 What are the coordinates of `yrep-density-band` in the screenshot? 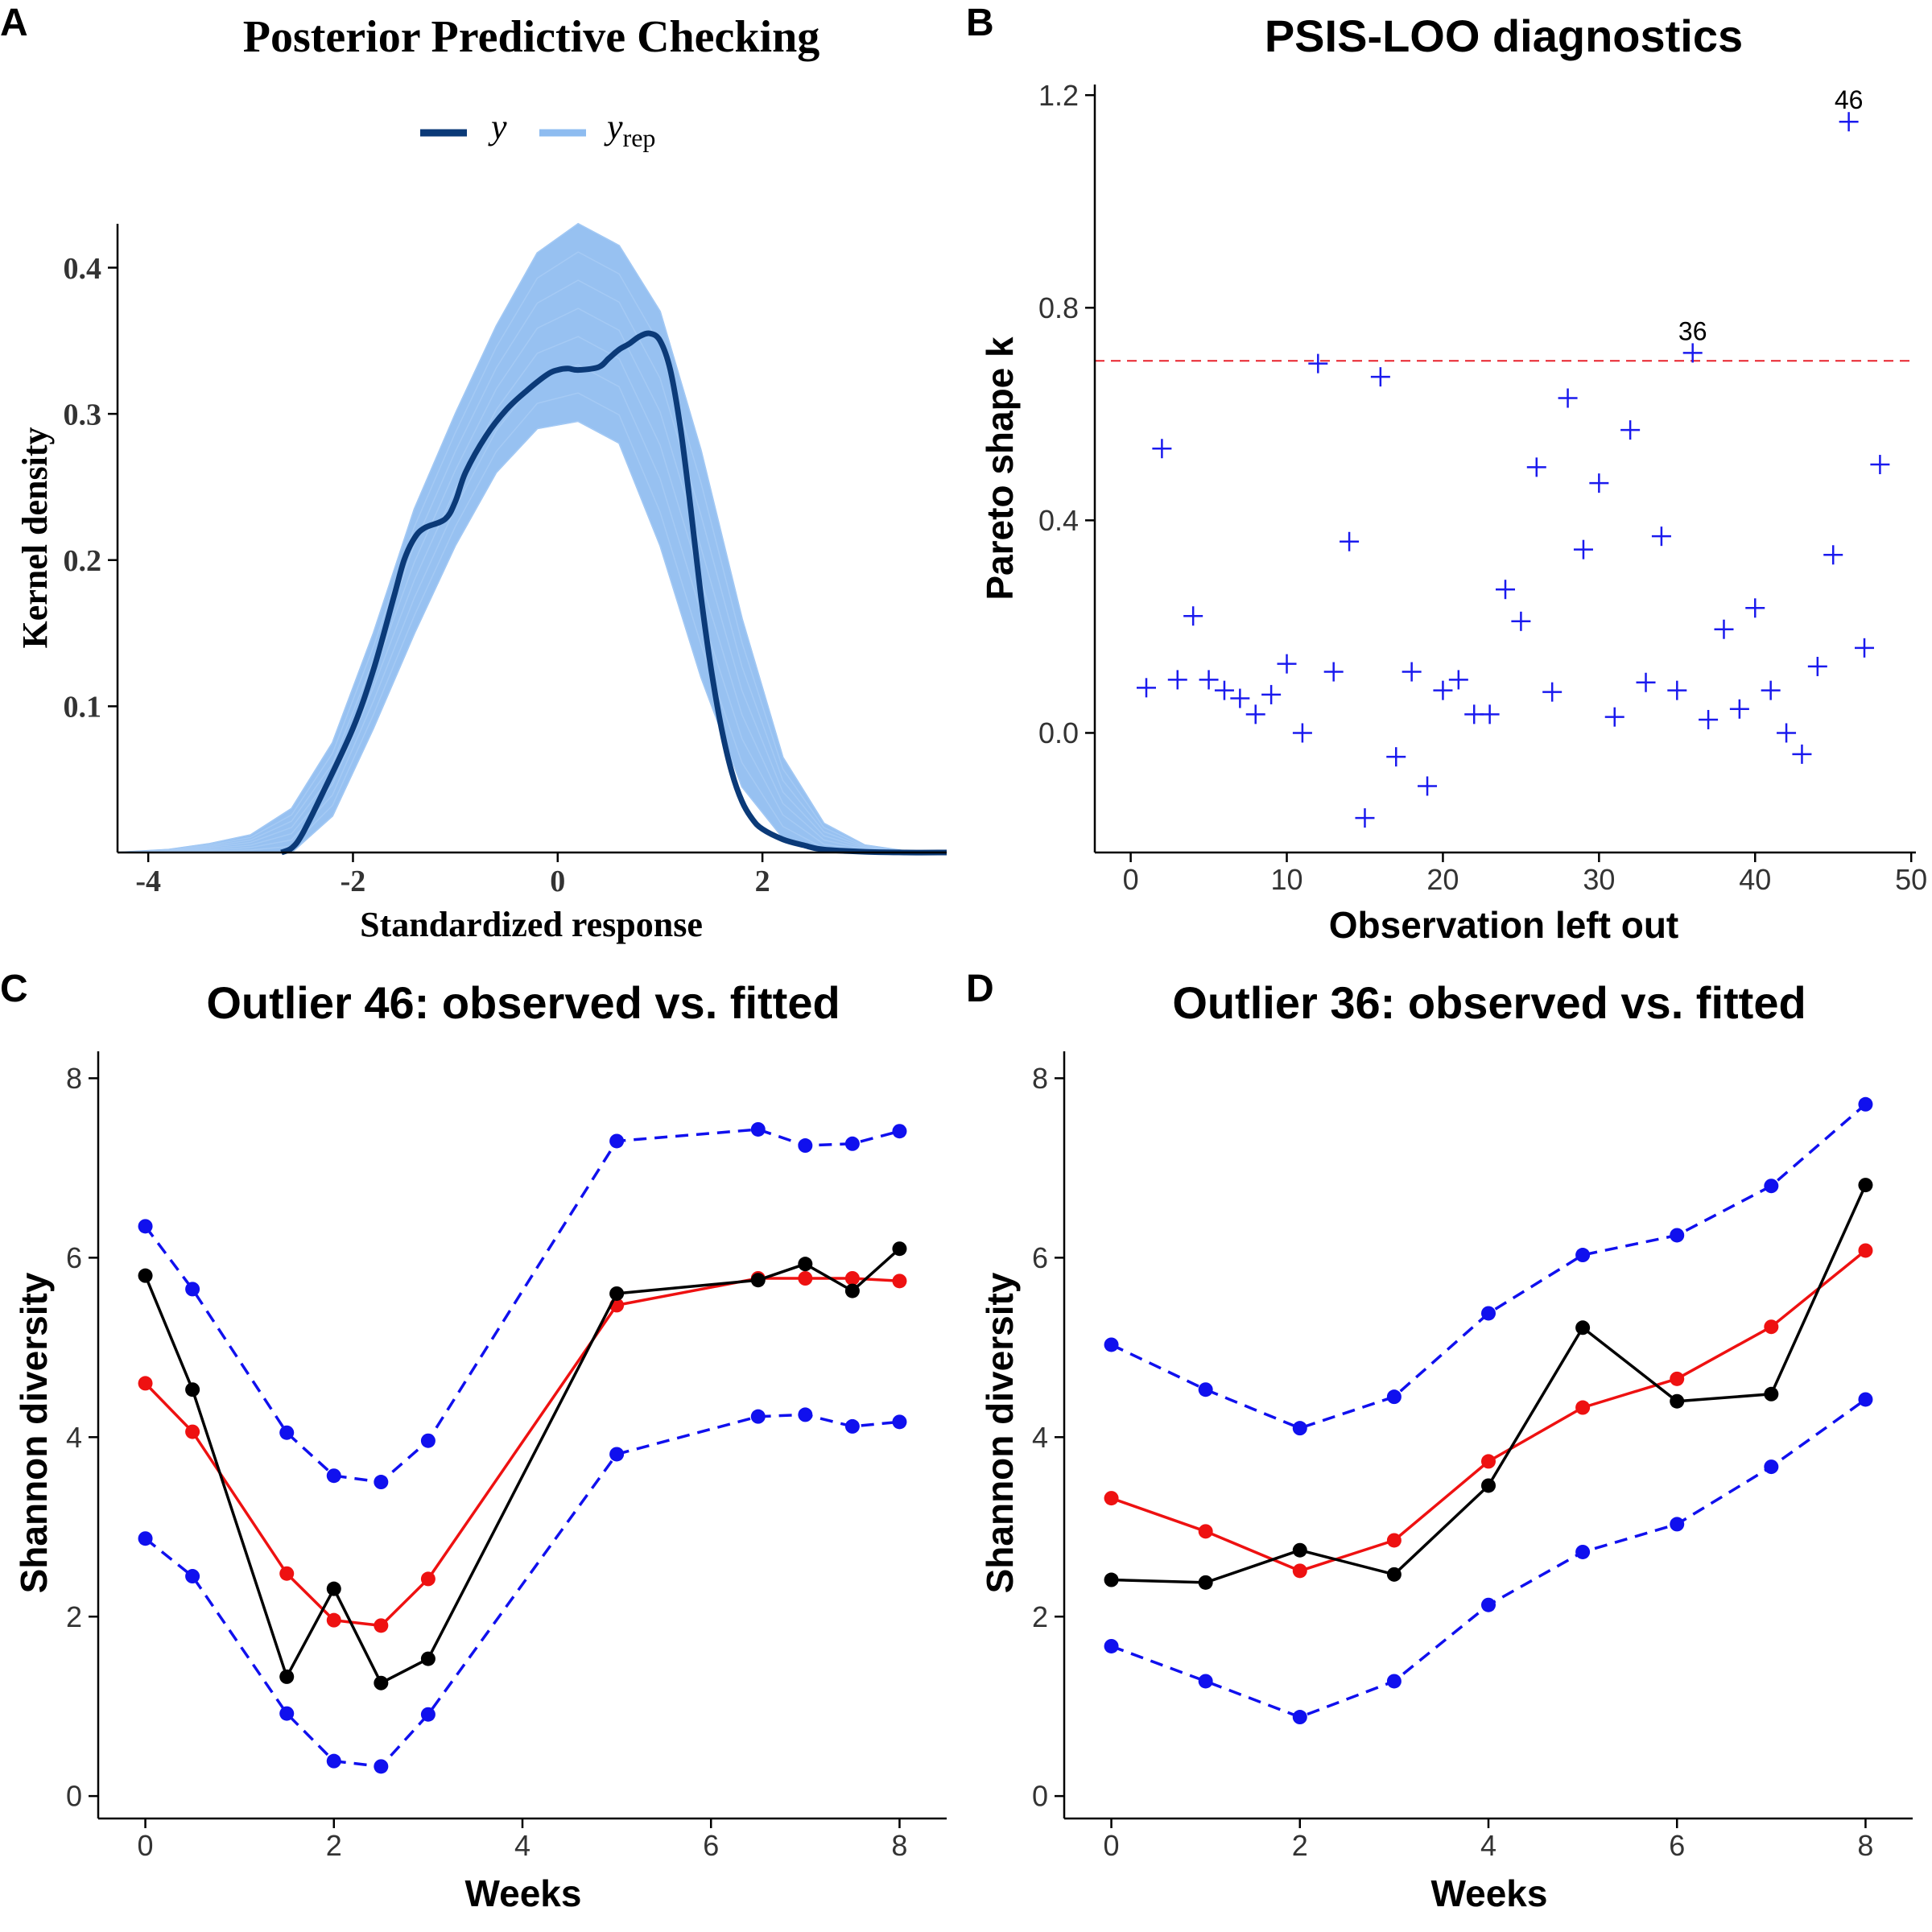 It's located at (532, 537).